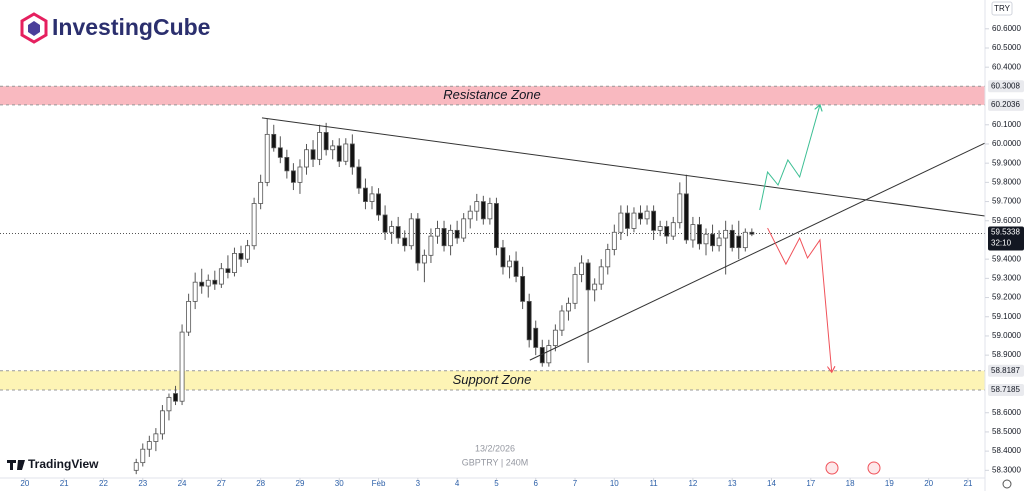  I want to click on x-tick-label: 24, so click(182, 483).